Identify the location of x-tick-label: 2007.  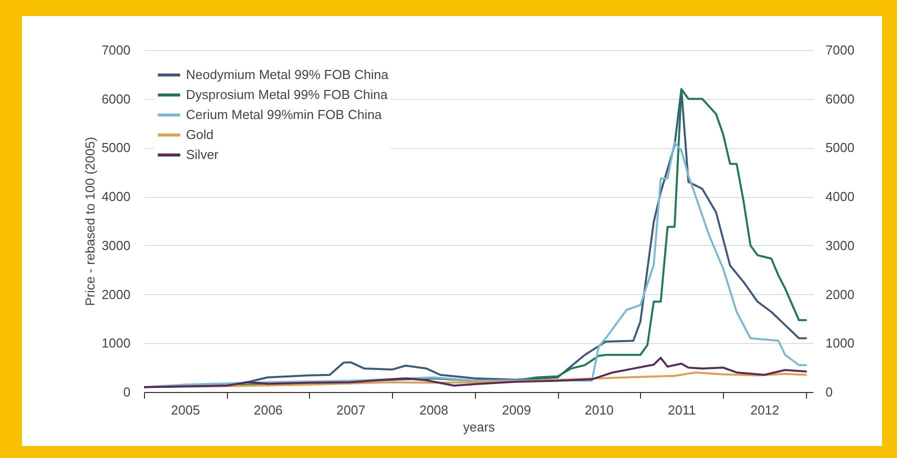
(351, 410).